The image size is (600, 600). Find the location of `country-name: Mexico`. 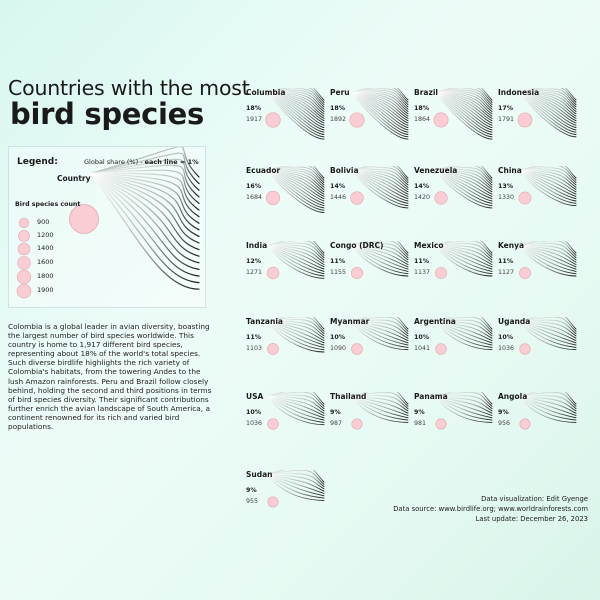

country-name: Mexico is located at coordinates (429, 245).